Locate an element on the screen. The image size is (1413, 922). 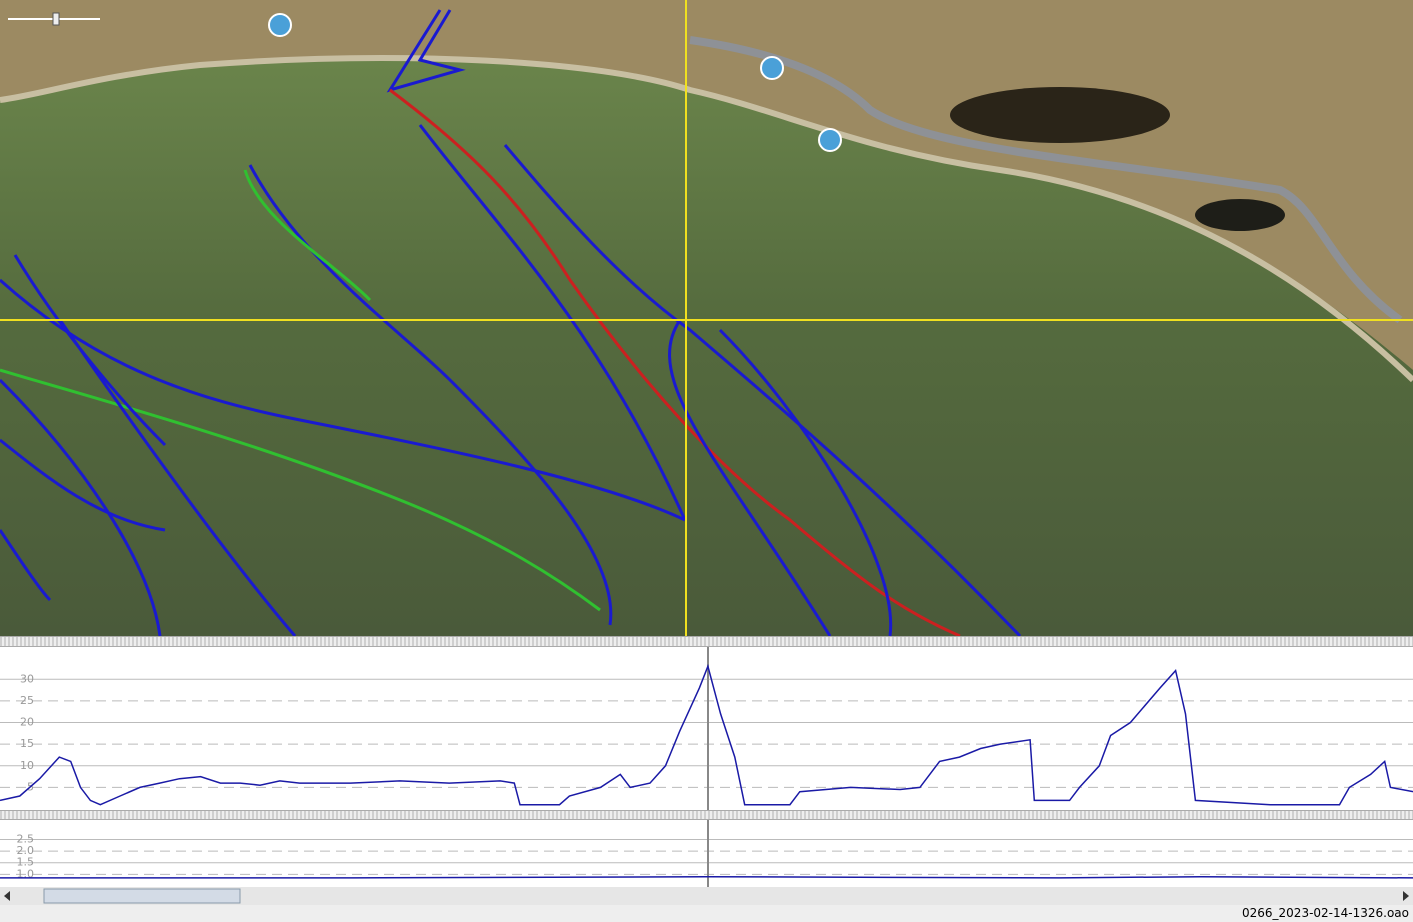
zoom-slider-thumb is located at coordinates (56, 19).